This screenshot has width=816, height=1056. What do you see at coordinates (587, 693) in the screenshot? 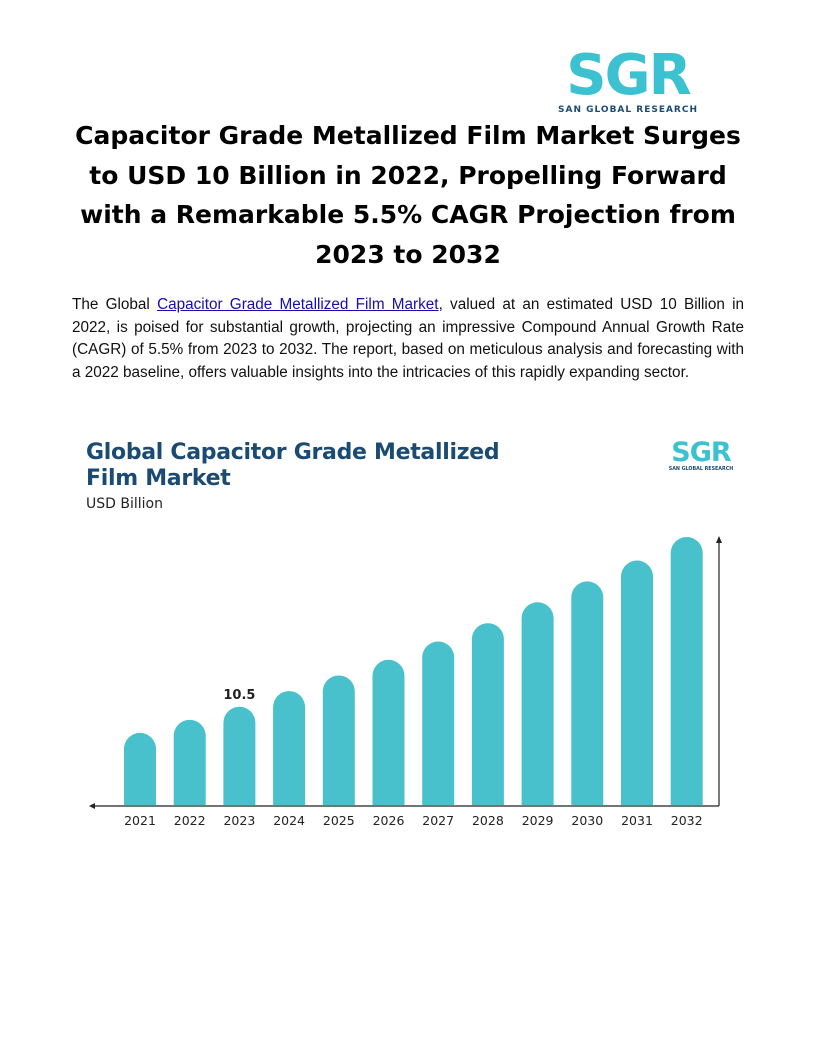
I see `bar-2030` at bounding box center [587, 693].